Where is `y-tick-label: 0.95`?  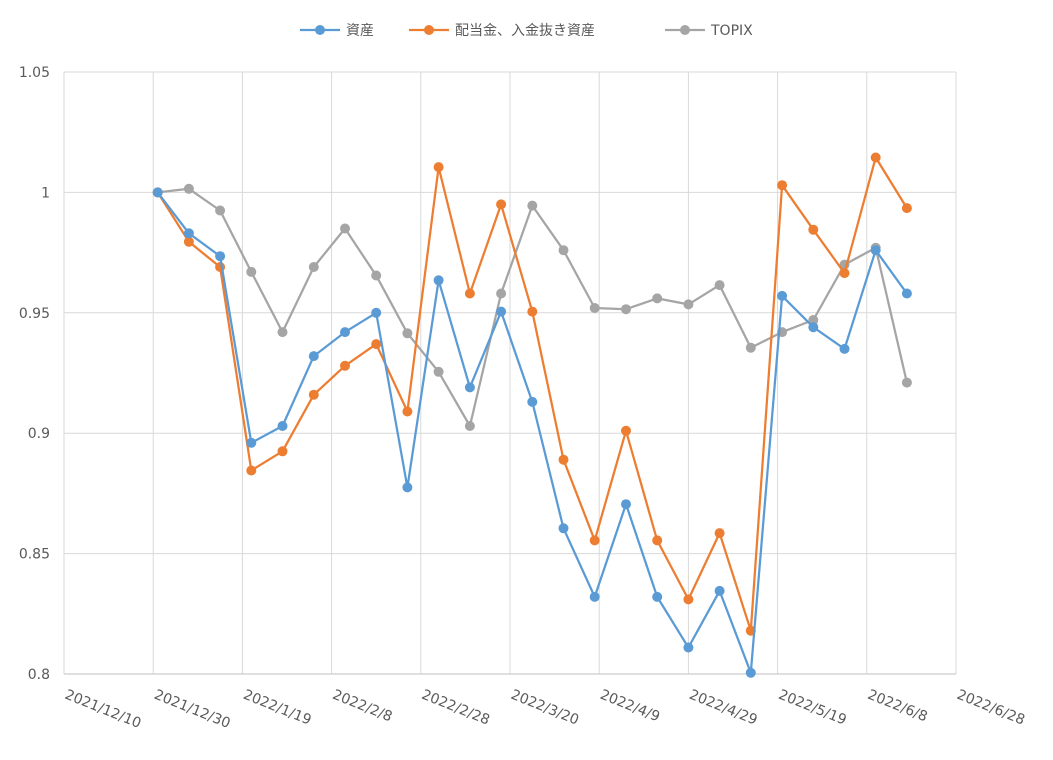 y-tick-label: 0.95 is located at coordinates (34, 314).